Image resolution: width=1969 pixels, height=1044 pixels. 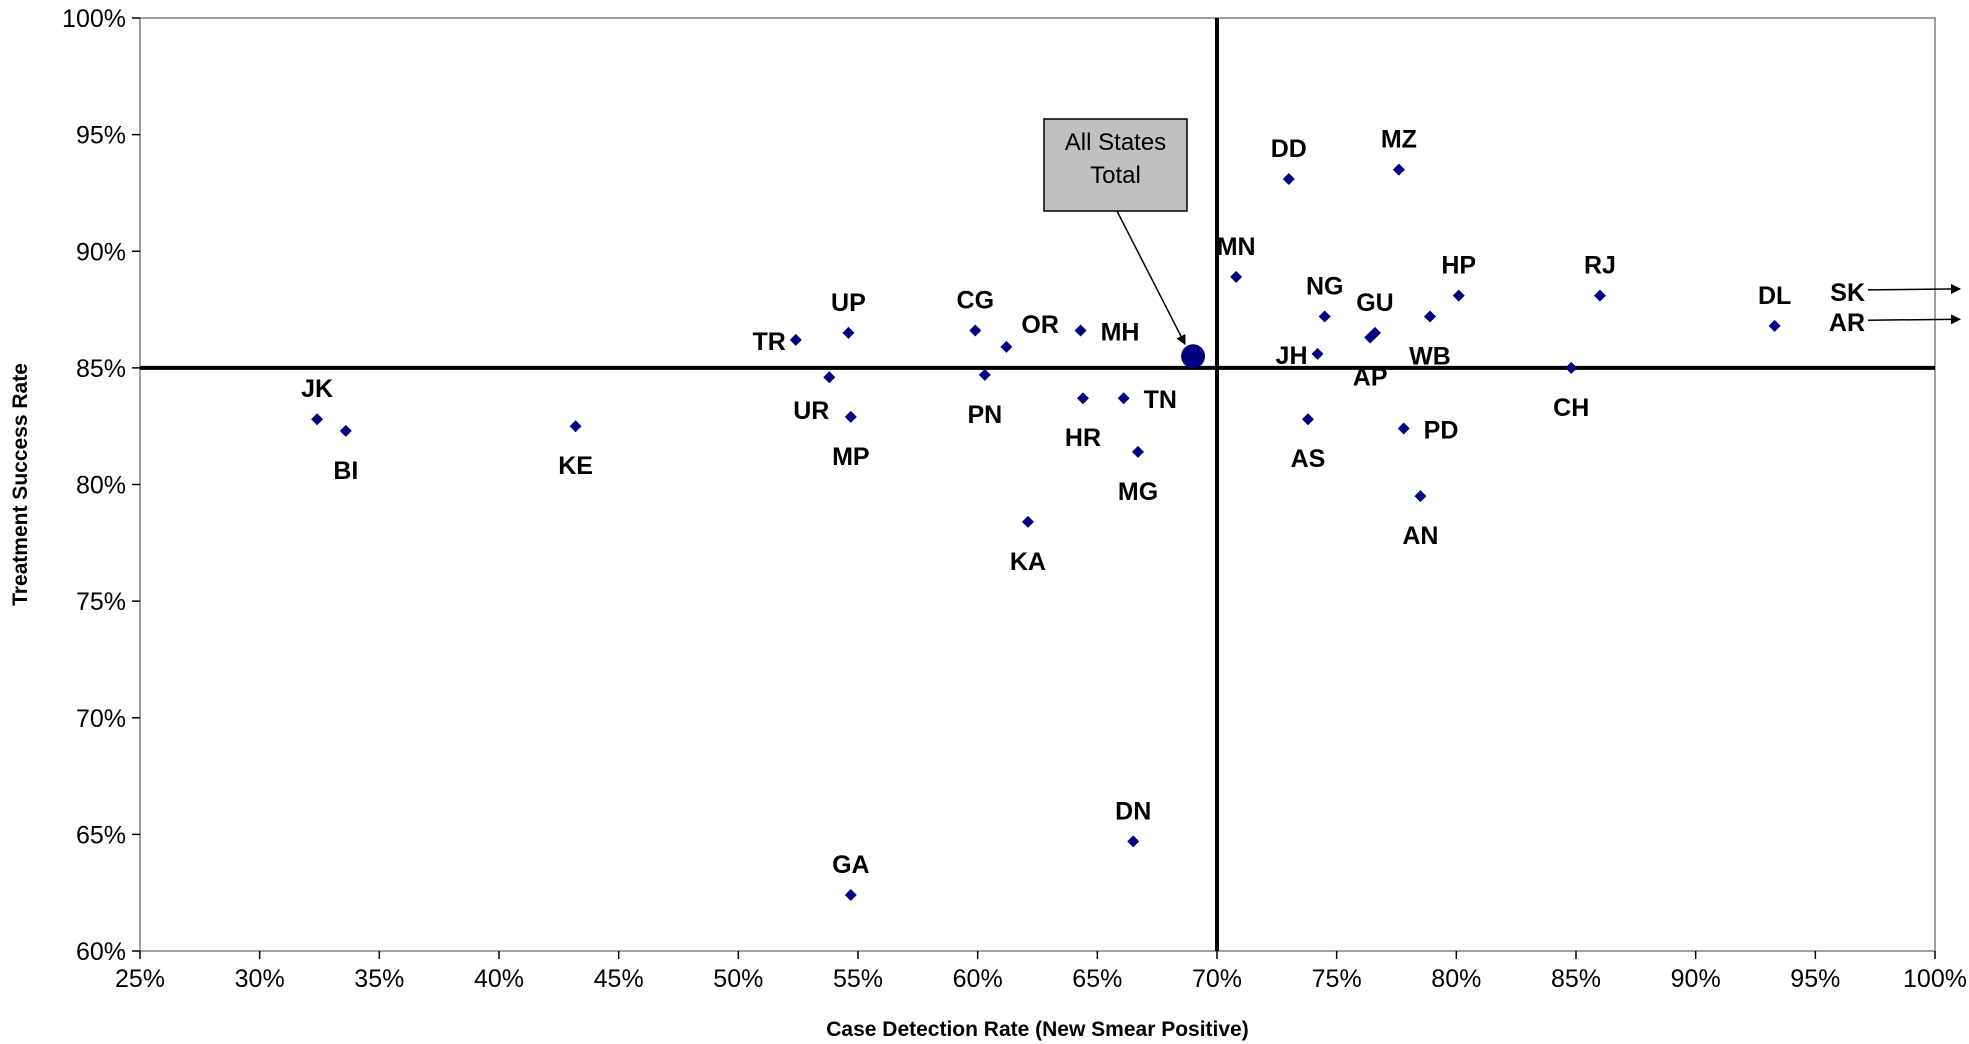 I want to click on y-tick-label: 95%, so click(x=101, y=136).